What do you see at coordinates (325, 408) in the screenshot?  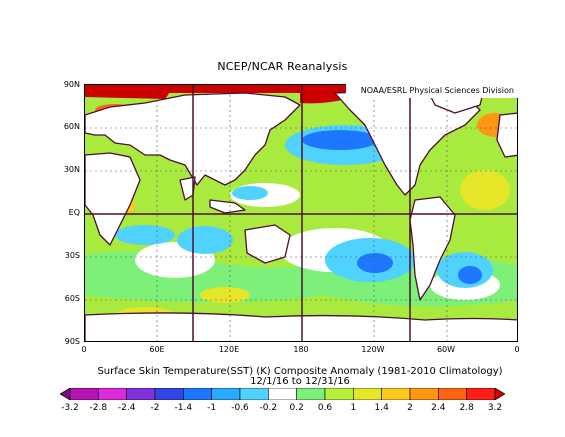 I see `colorbar-tick-label: 0.6` at bounding box center [325, 408].